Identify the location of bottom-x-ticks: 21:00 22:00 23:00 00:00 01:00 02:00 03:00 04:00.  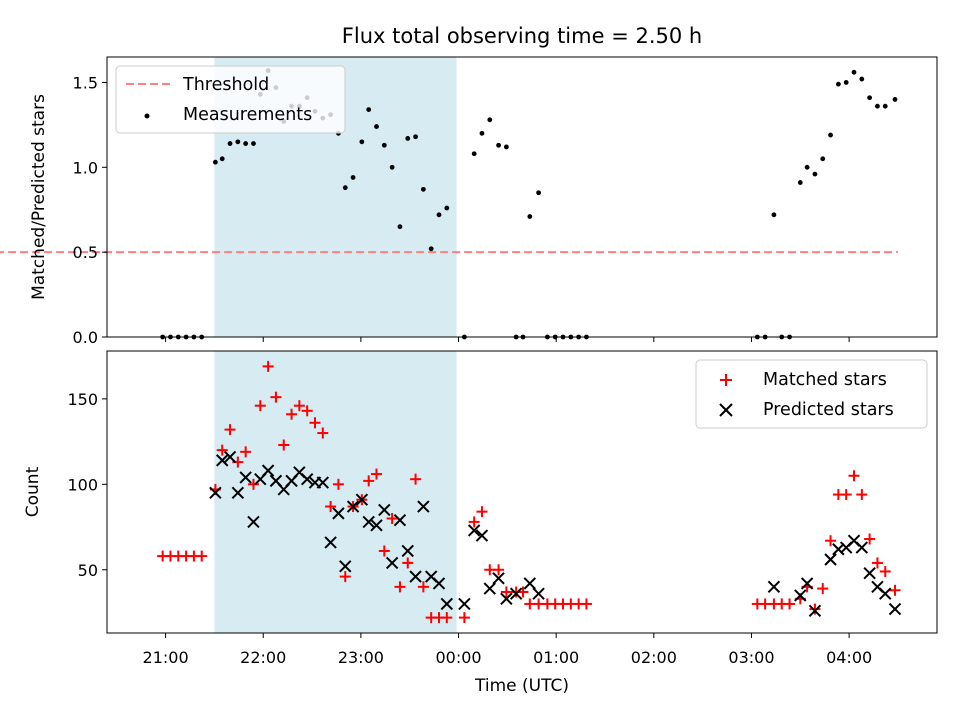
(507, 650).